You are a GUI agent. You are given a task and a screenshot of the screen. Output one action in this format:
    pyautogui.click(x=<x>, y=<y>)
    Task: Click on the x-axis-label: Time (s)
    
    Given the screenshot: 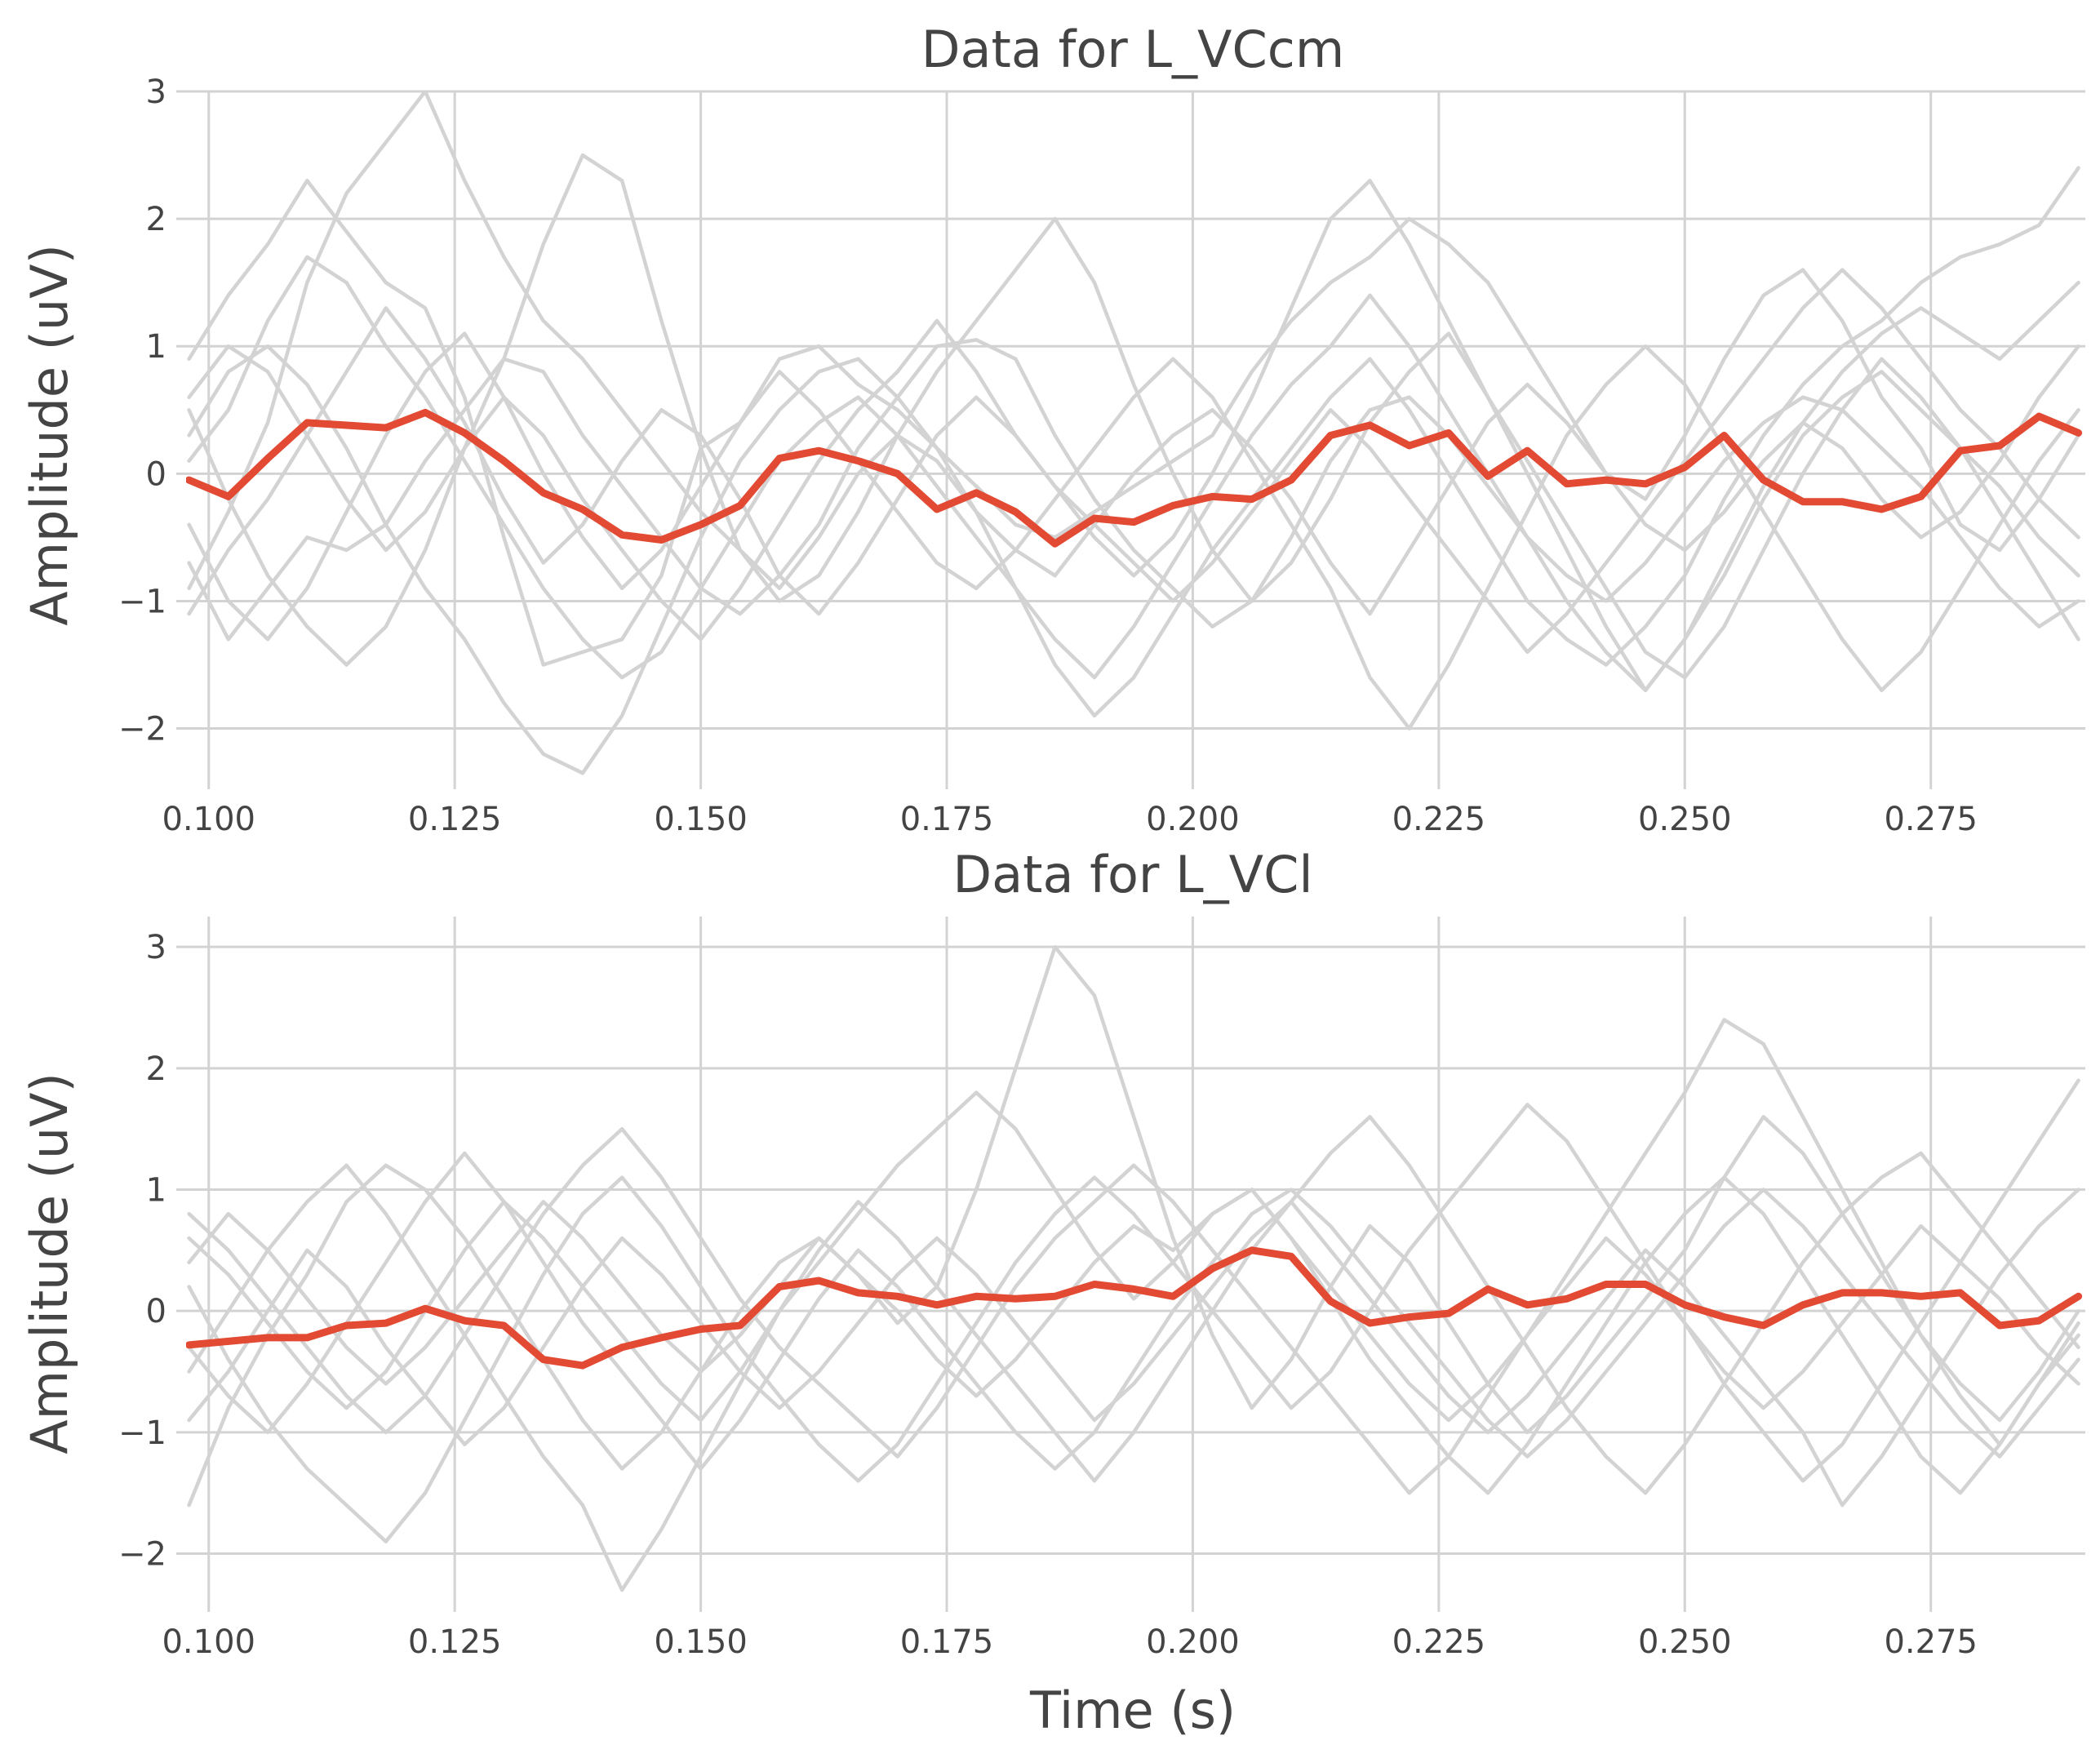 What is the action you would take?
    pyautogui.click(x=1132, y=1710)
    